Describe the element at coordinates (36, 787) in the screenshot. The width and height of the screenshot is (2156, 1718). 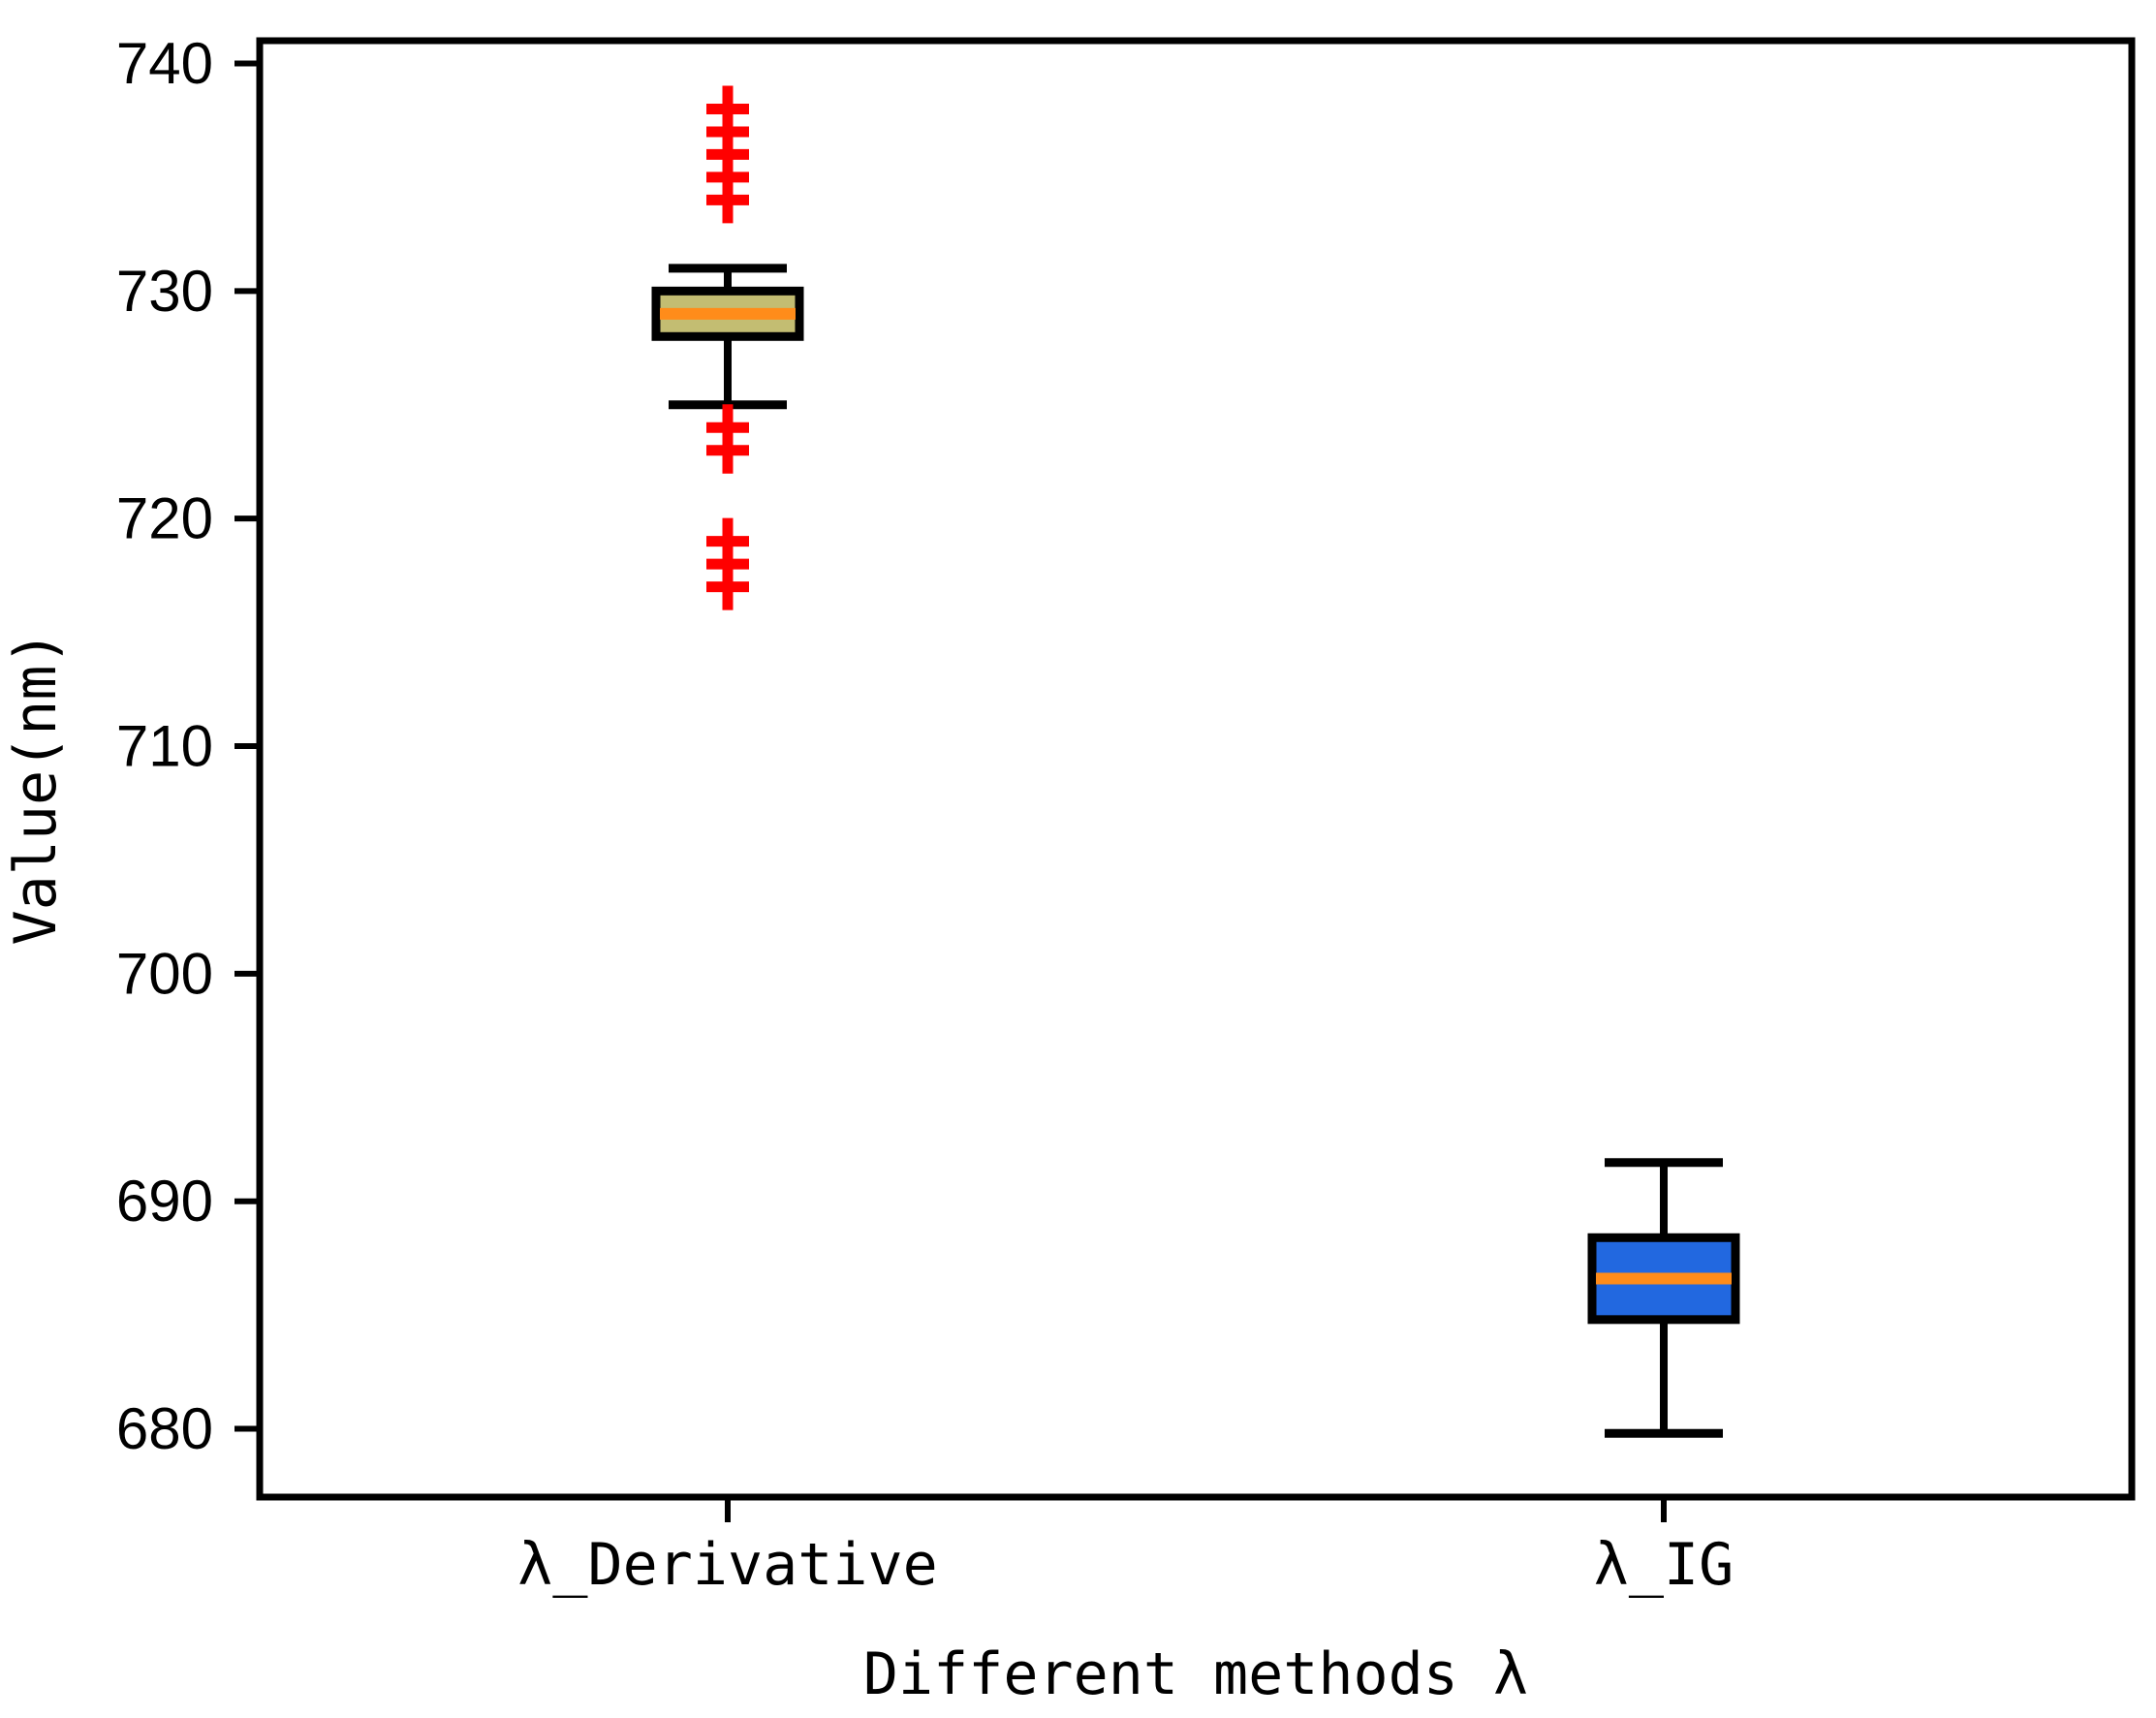
I see `y-axis-label: Value(nm)` at that location.